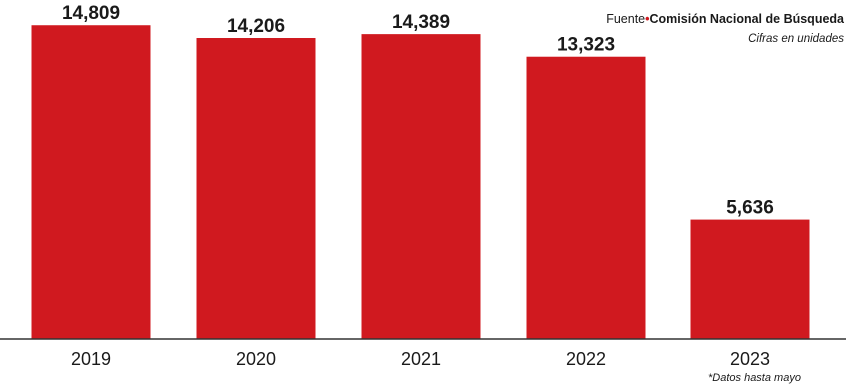  I want to click on value-label-2021: 14,389, so click(421, 22).